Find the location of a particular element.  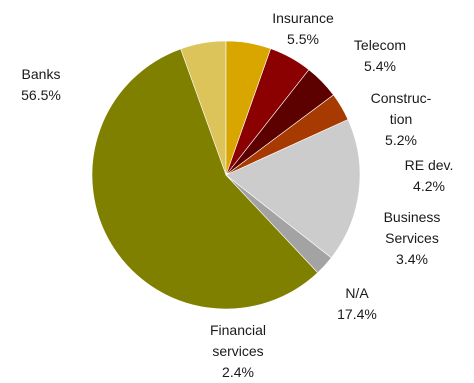

label-na-value: 17.4% is located at coordinates (357, 314).